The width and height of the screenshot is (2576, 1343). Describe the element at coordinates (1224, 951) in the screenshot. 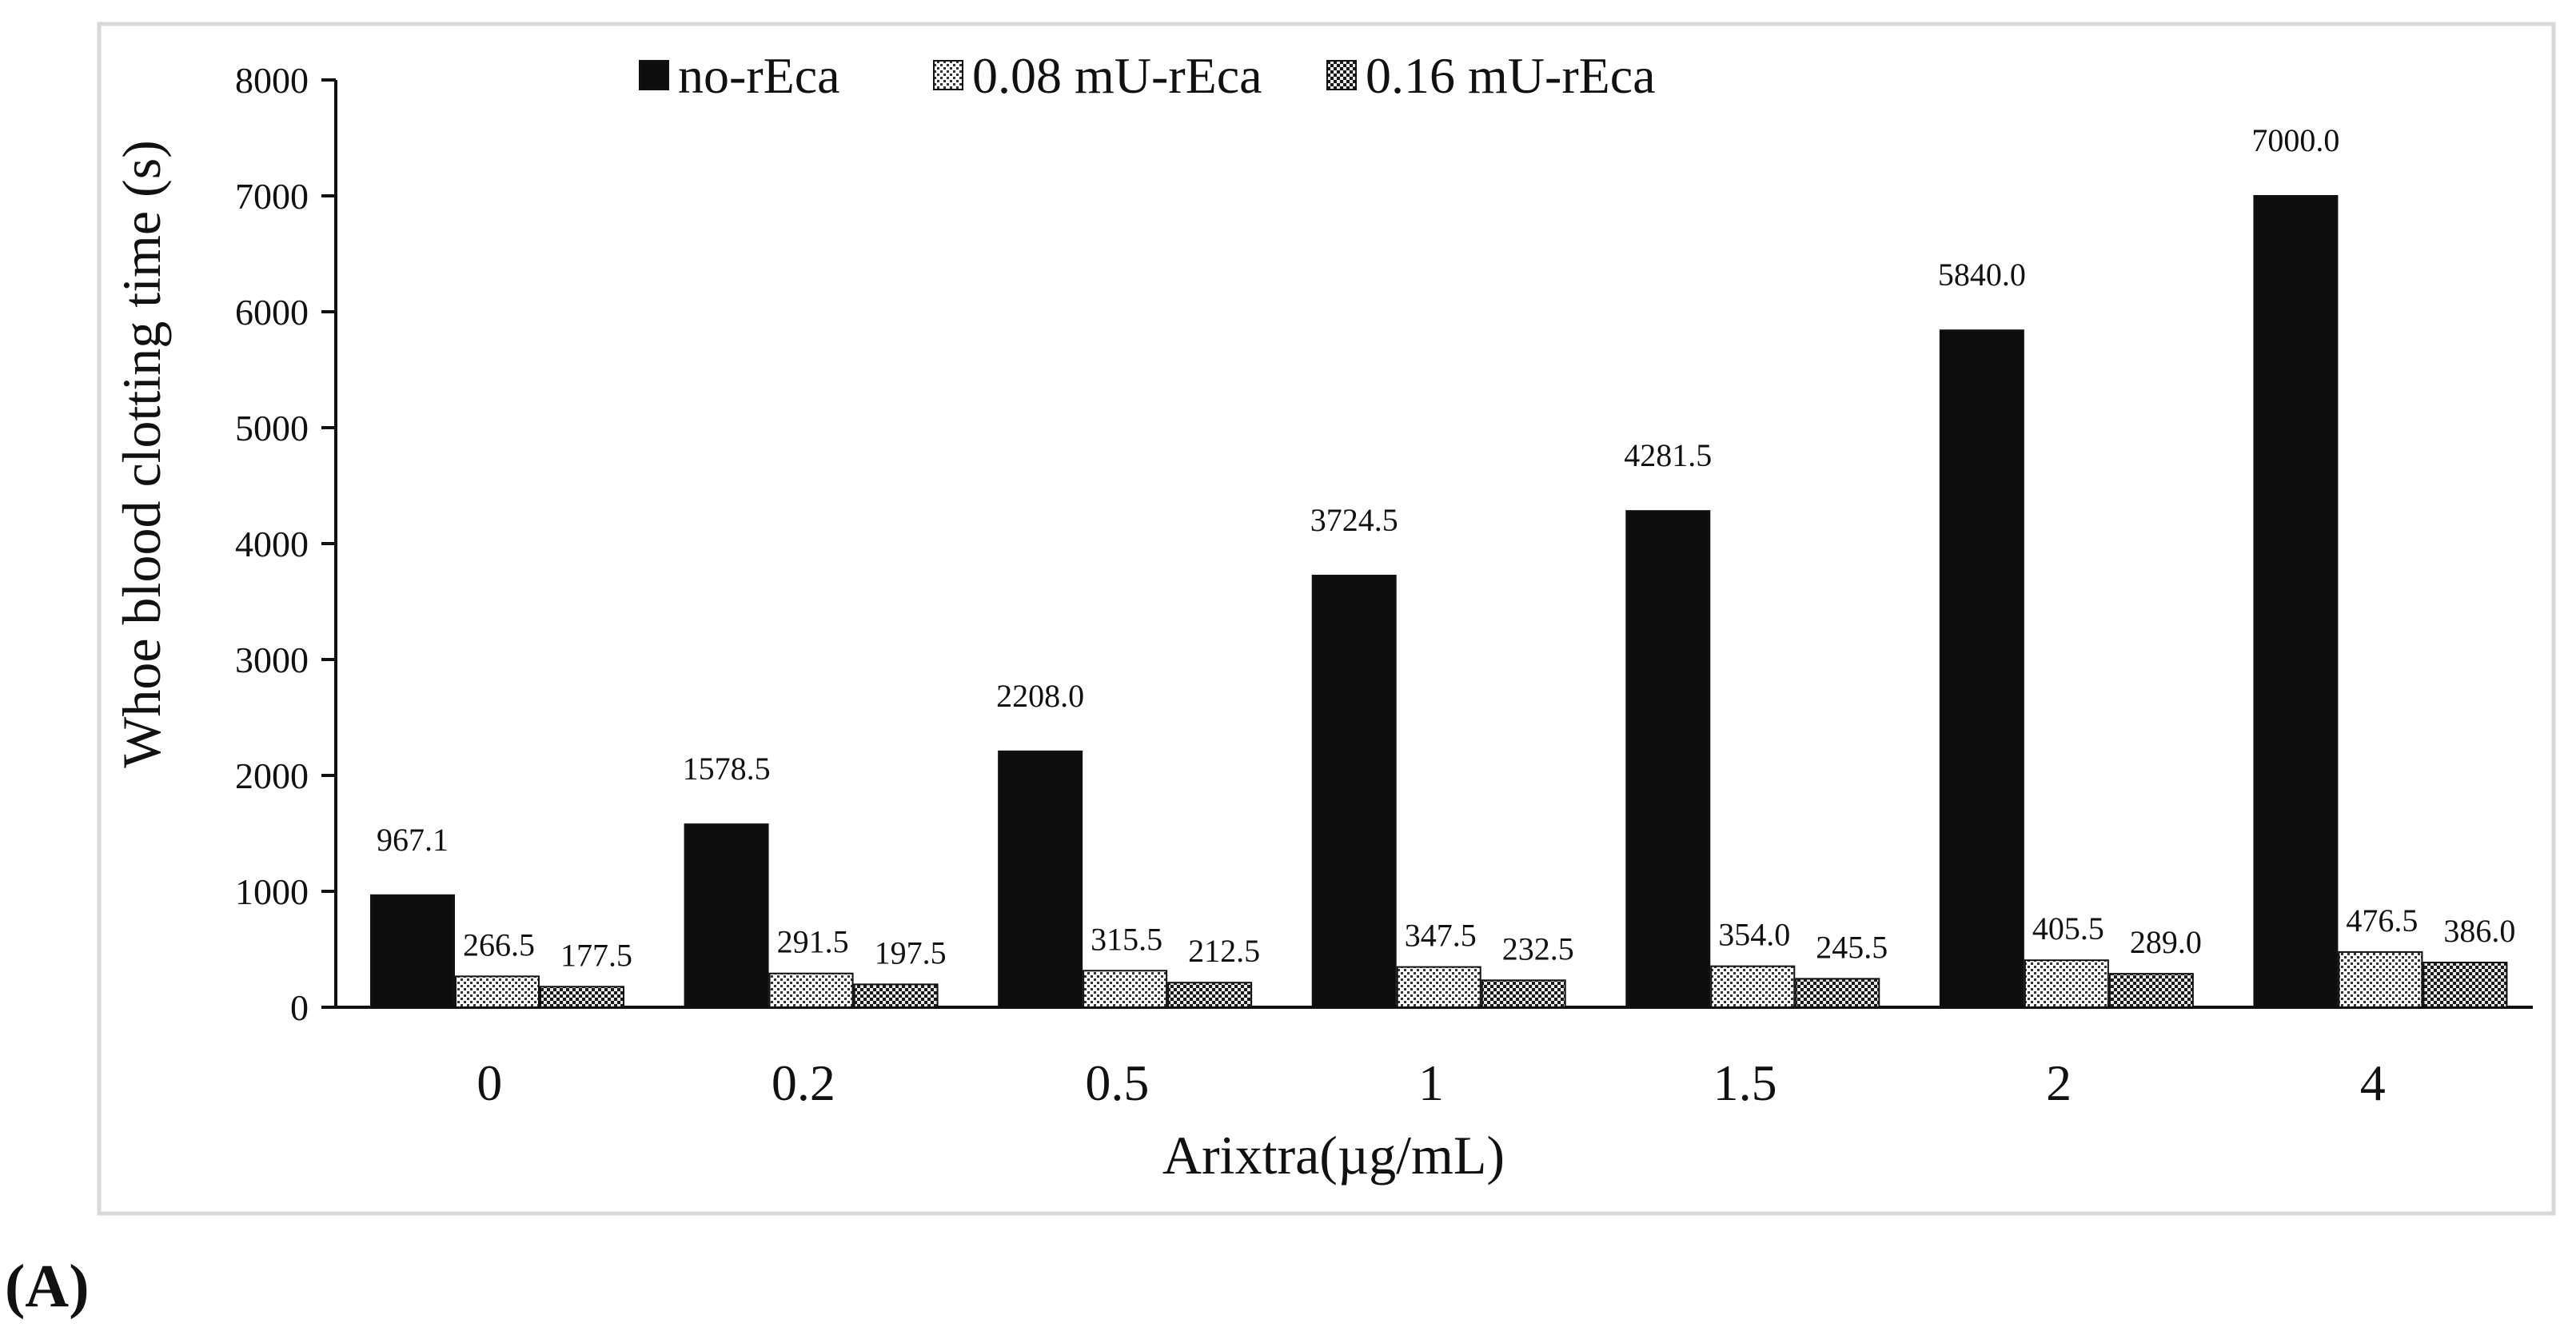

I see `data-label: 212.5` at that location.